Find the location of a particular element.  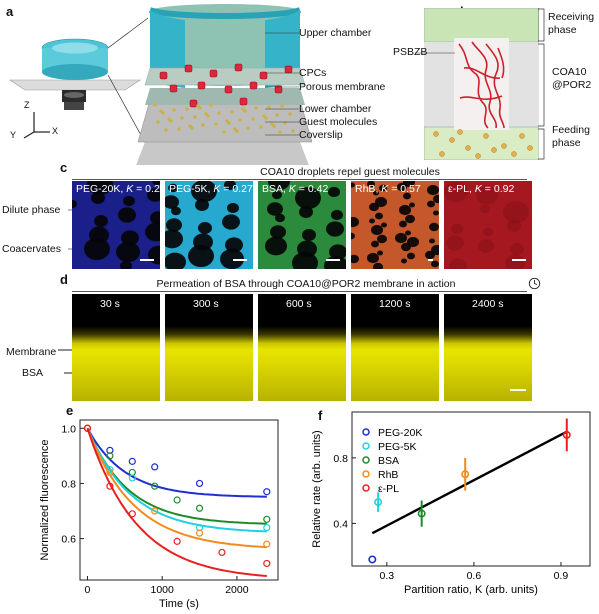

micrograph-caption: ε-PL, K = 0.92 is located at coordinates (481, 189).